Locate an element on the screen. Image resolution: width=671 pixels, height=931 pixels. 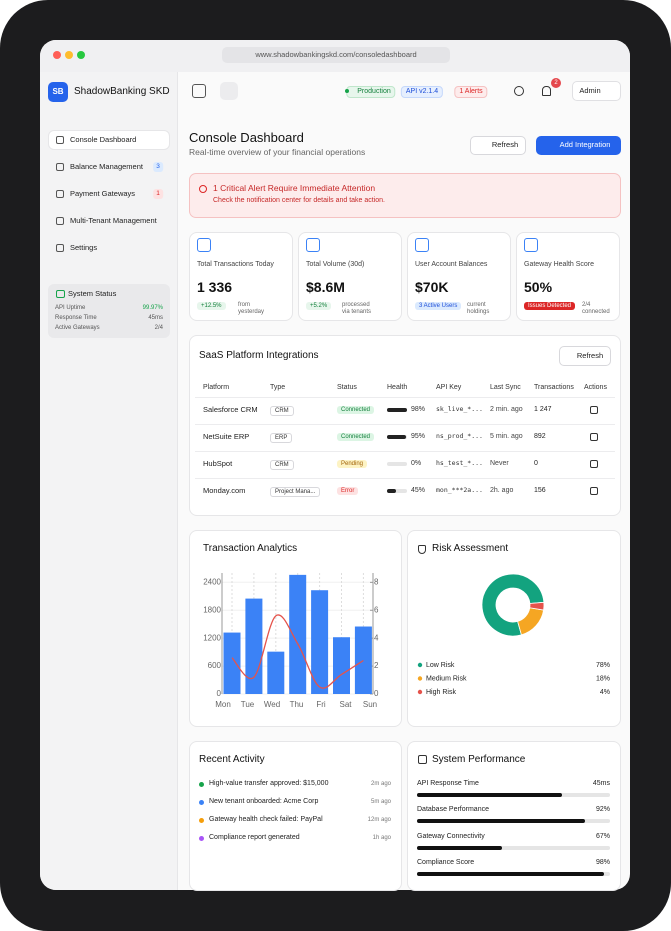
column-header: Actions is located at coordinates (595, 388).